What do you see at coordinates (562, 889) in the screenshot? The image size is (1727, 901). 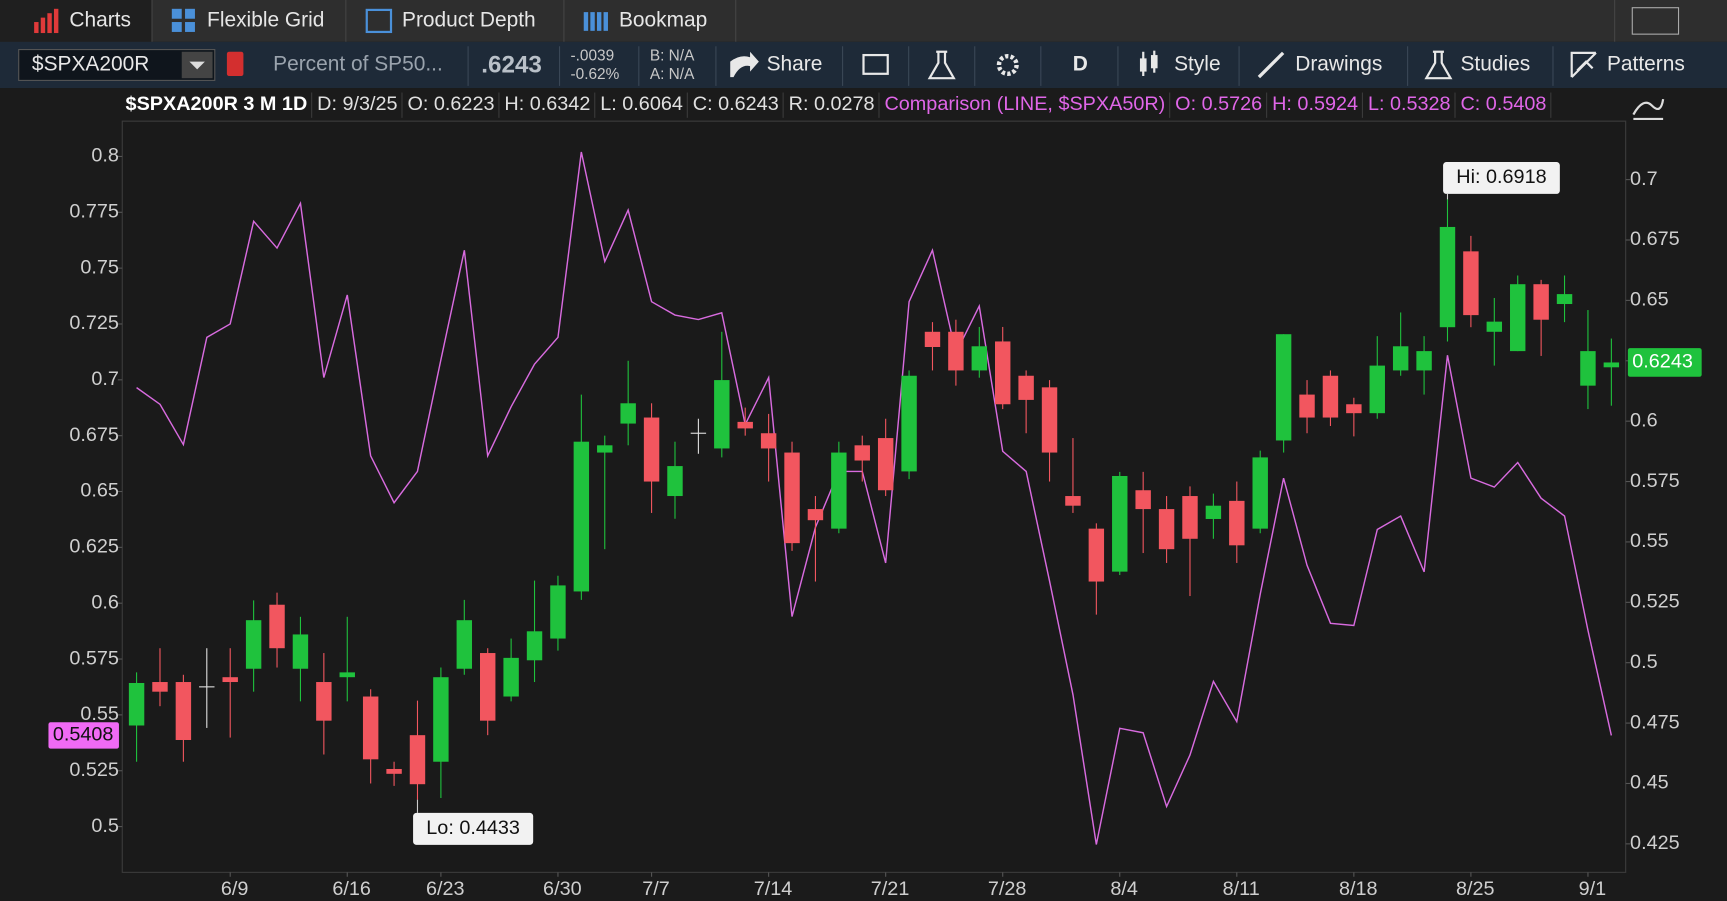 I see `x-tick-label: 6/30` at bounding box center [562, 889].